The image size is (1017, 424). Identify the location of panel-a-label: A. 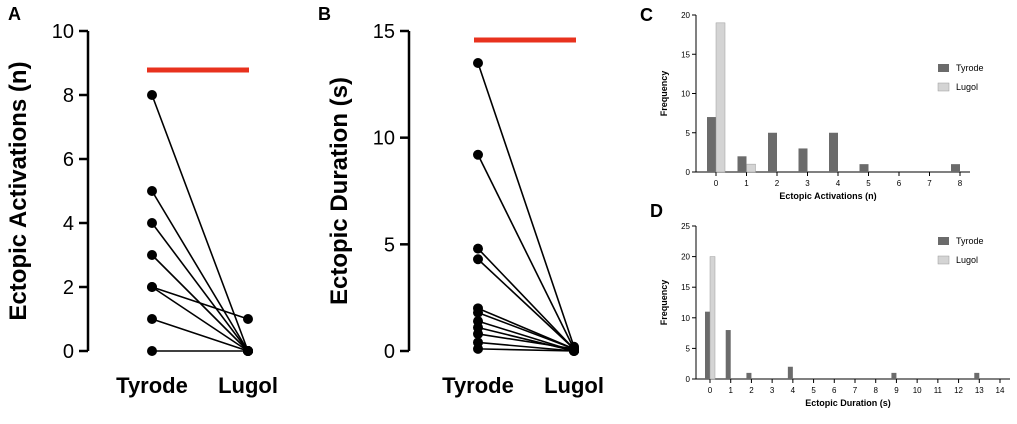
(14, 14).